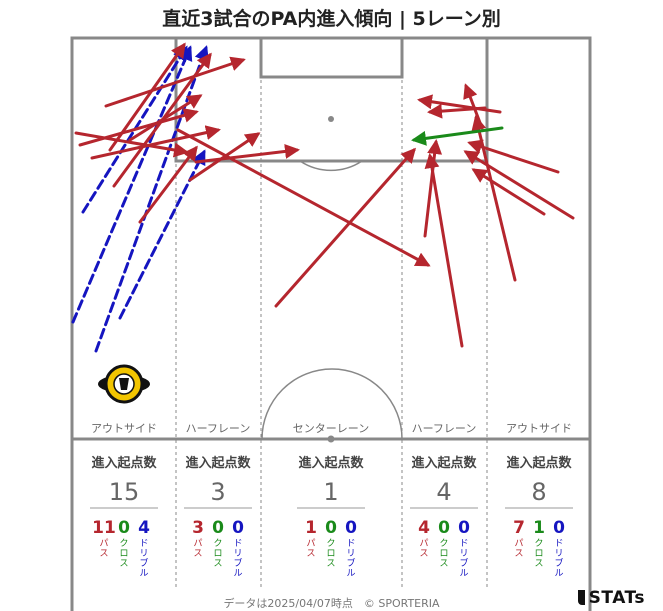  Describe the element at coordinates (457, 136) in the screenshot. I see `cross-arrow` at that location.